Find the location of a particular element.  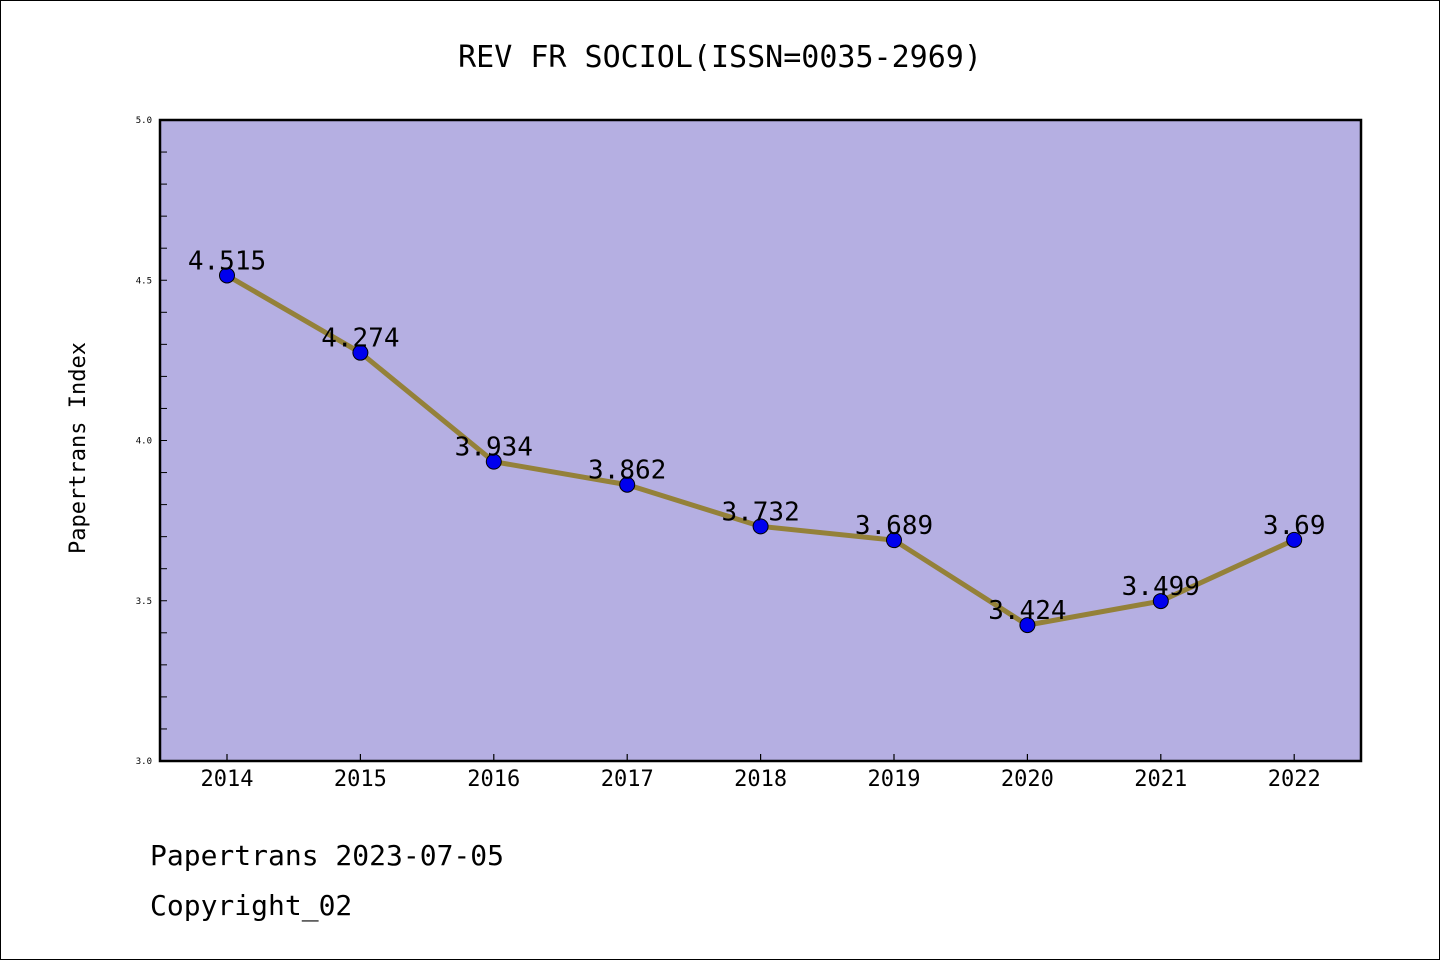

x-tick-label: 2017 is located at coordinates (627, 779).